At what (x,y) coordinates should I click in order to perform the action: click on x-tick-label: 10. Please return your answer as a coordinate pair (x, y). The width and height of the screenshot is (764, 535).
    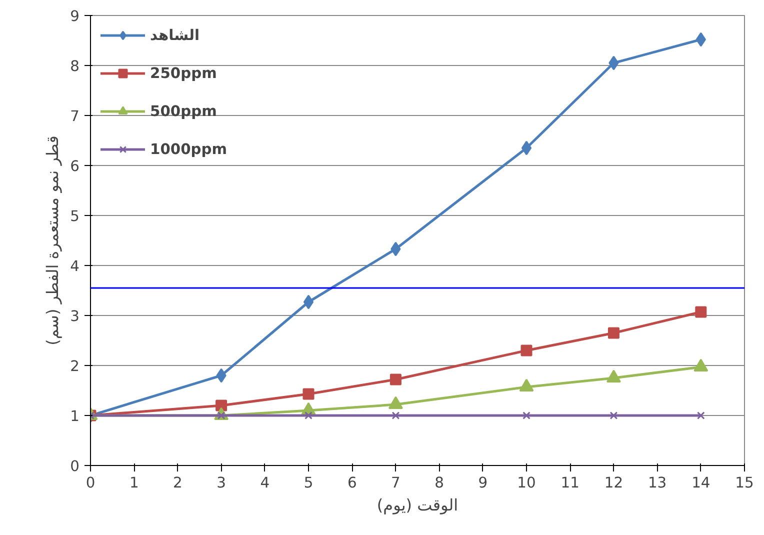
    Looking at the image, I should click on (526, 483).